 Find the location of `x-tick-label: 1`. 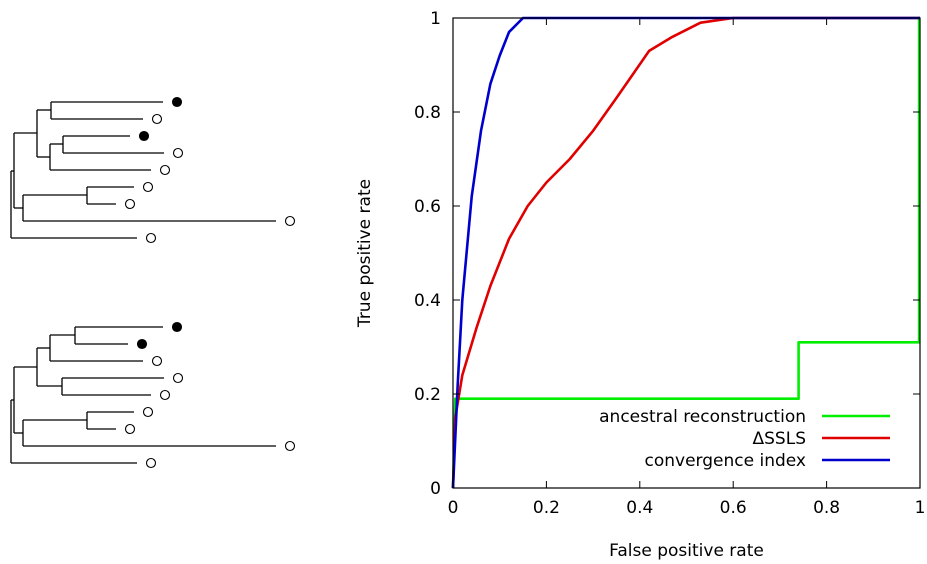

x-tick-label: 1 is located at coordinates (920, 508).